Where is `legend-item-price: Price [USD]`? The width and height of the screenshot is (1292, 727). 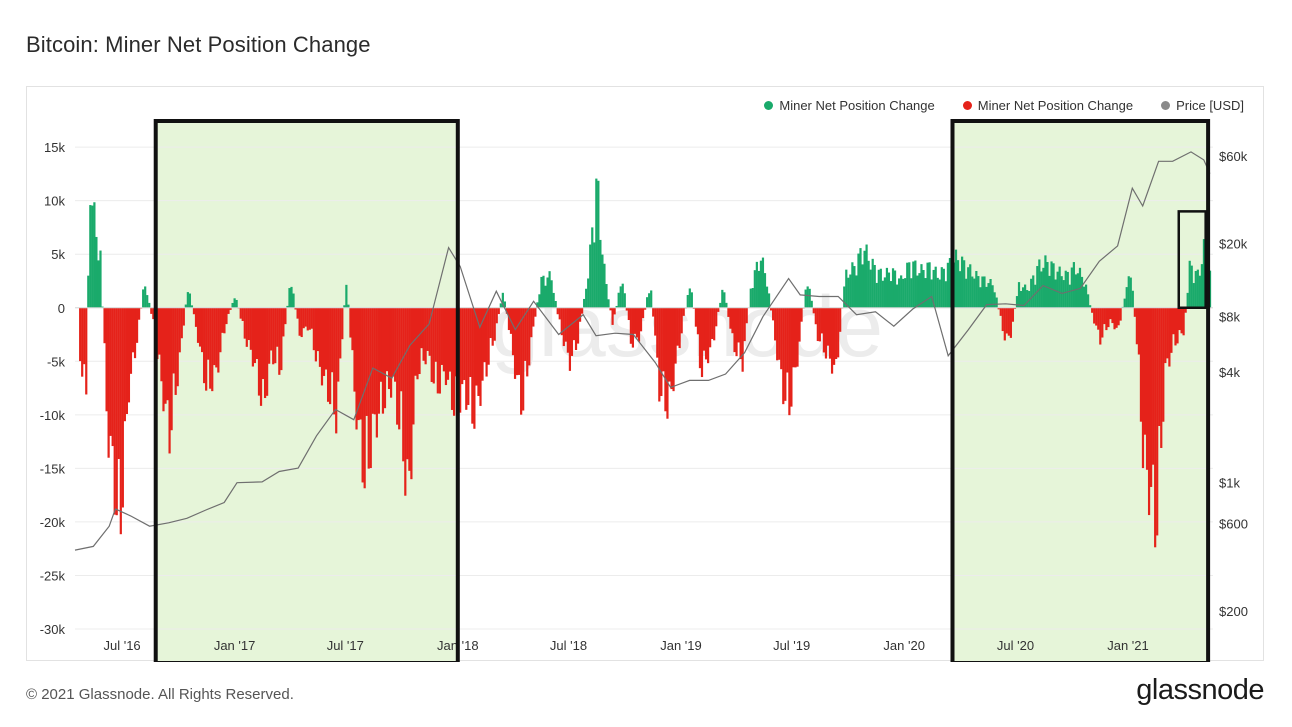 legend-item-price: Price [USD] is located at coordinates (1202, 105).